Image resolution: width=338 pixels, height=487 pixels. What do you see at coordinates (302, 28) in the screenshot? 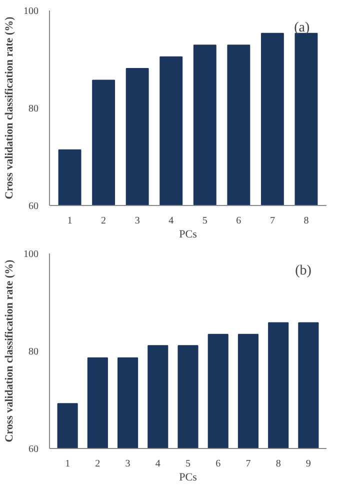
I see `annotation: (a)` at bounding box center [302, 28].